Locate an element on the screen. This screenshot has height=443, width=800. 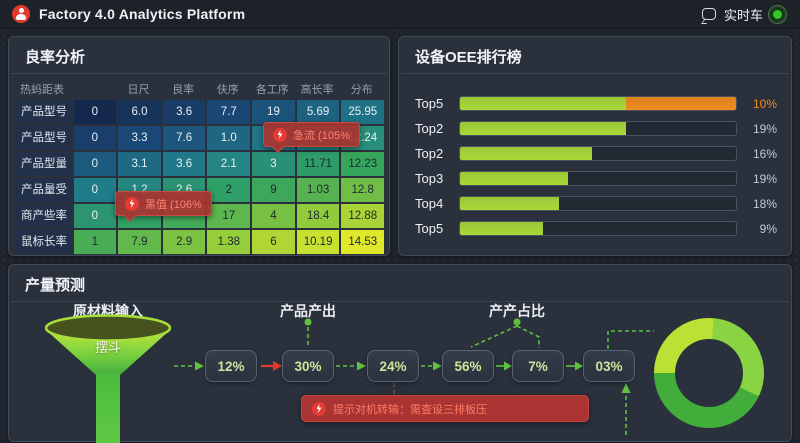
alert-tooltip-text: 黑值 (106% is located at coordinates (173, 204).